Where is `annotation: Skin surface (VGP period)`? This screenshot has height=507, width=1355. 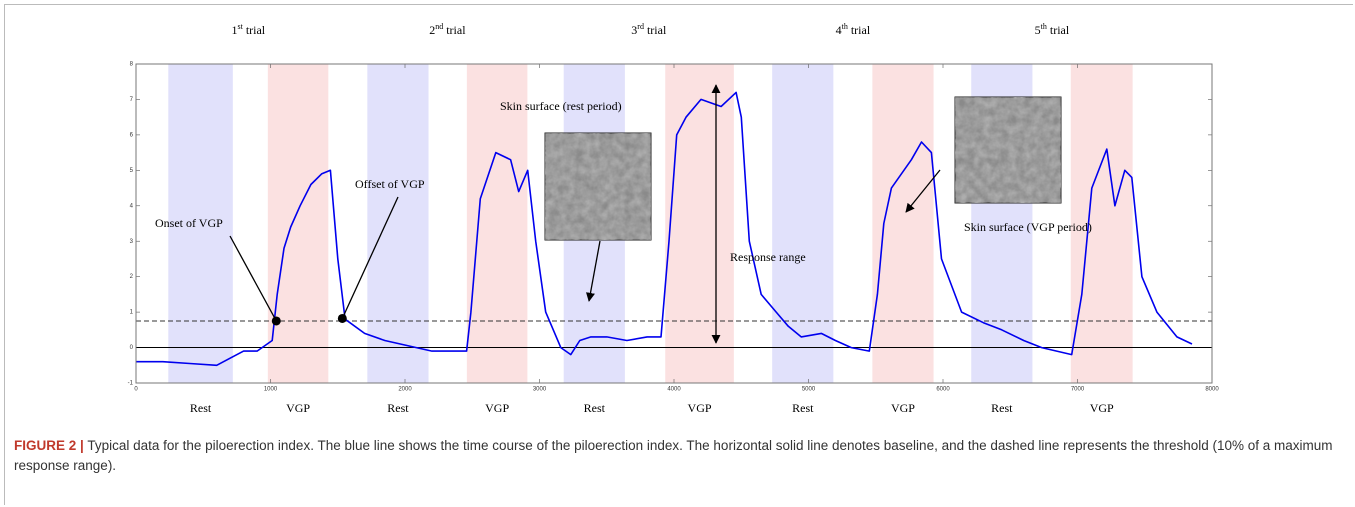 annotation: Skin surface (VGP period) is located at coordinates (1028, 227).